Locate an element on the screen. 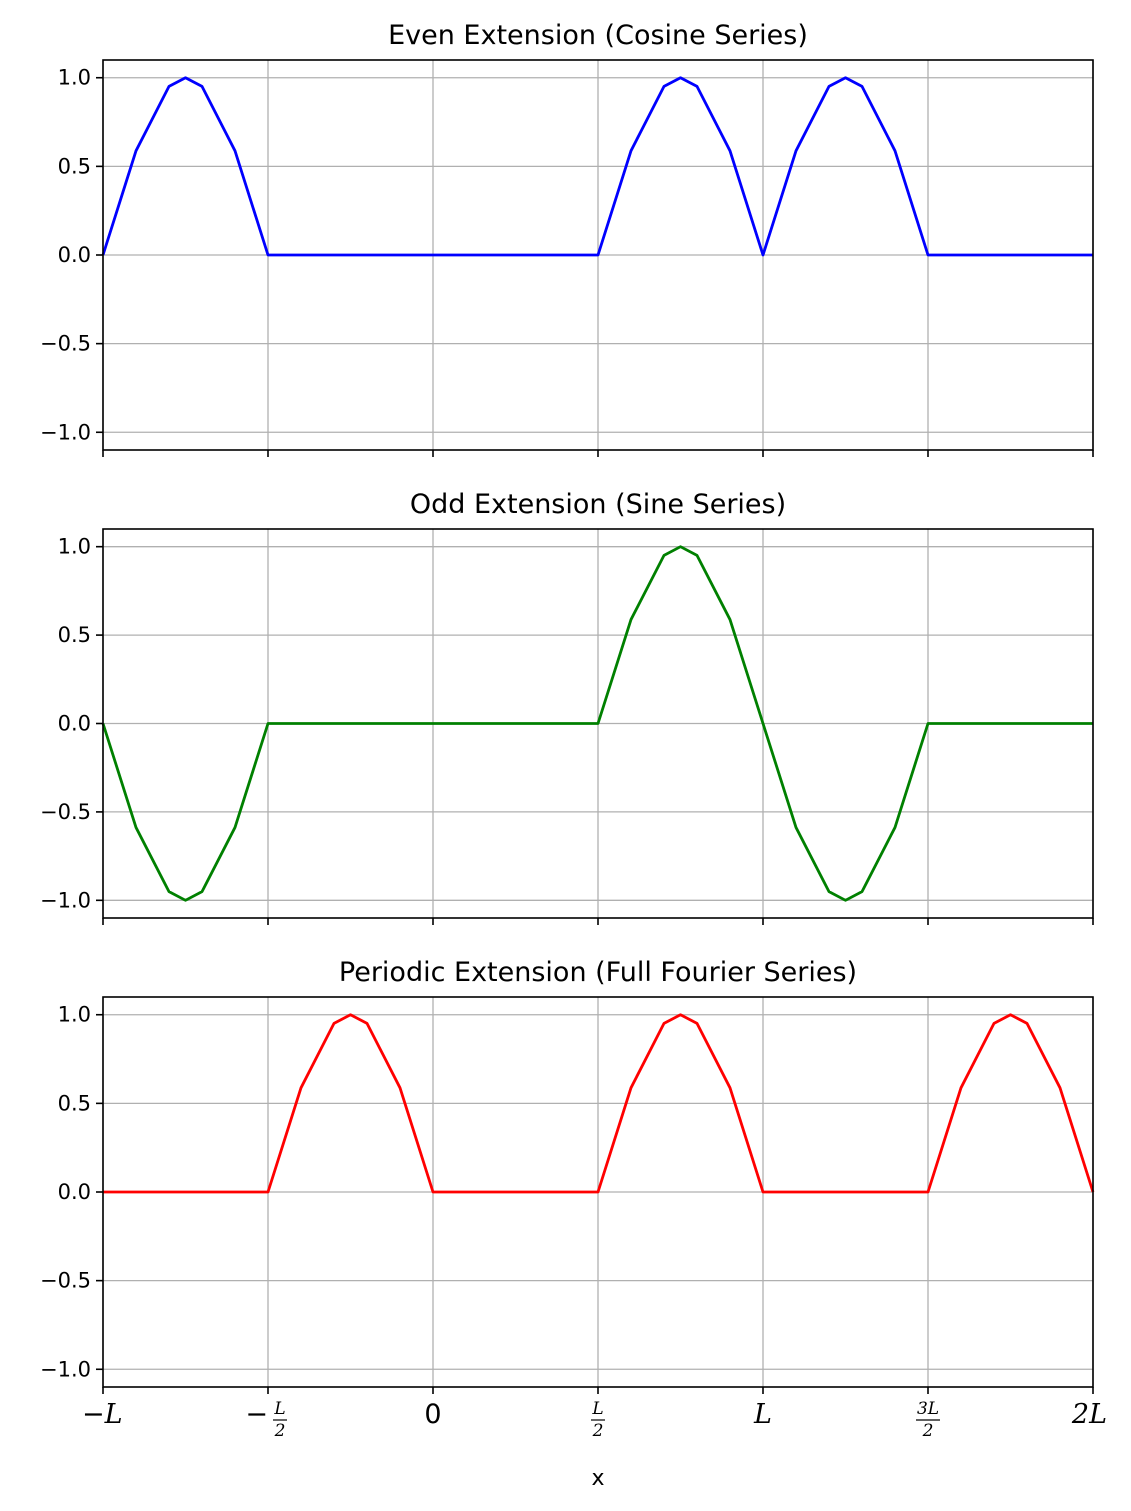 Image resolution: width=1131 pixels, height=1511 pixels. svg-text: −L is located at coordinates (102, 1414).